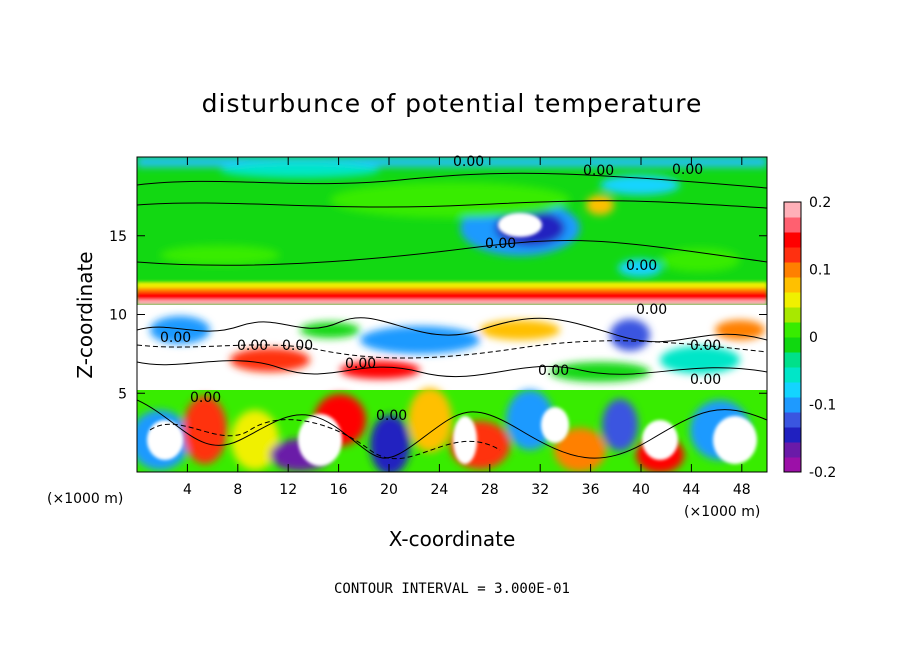 The width and height of the screenshot is (904, 654). Describe the element at coordinates (822, 473) in the screenshot. I see `colorbar-tick-label: -0.2` at that location.